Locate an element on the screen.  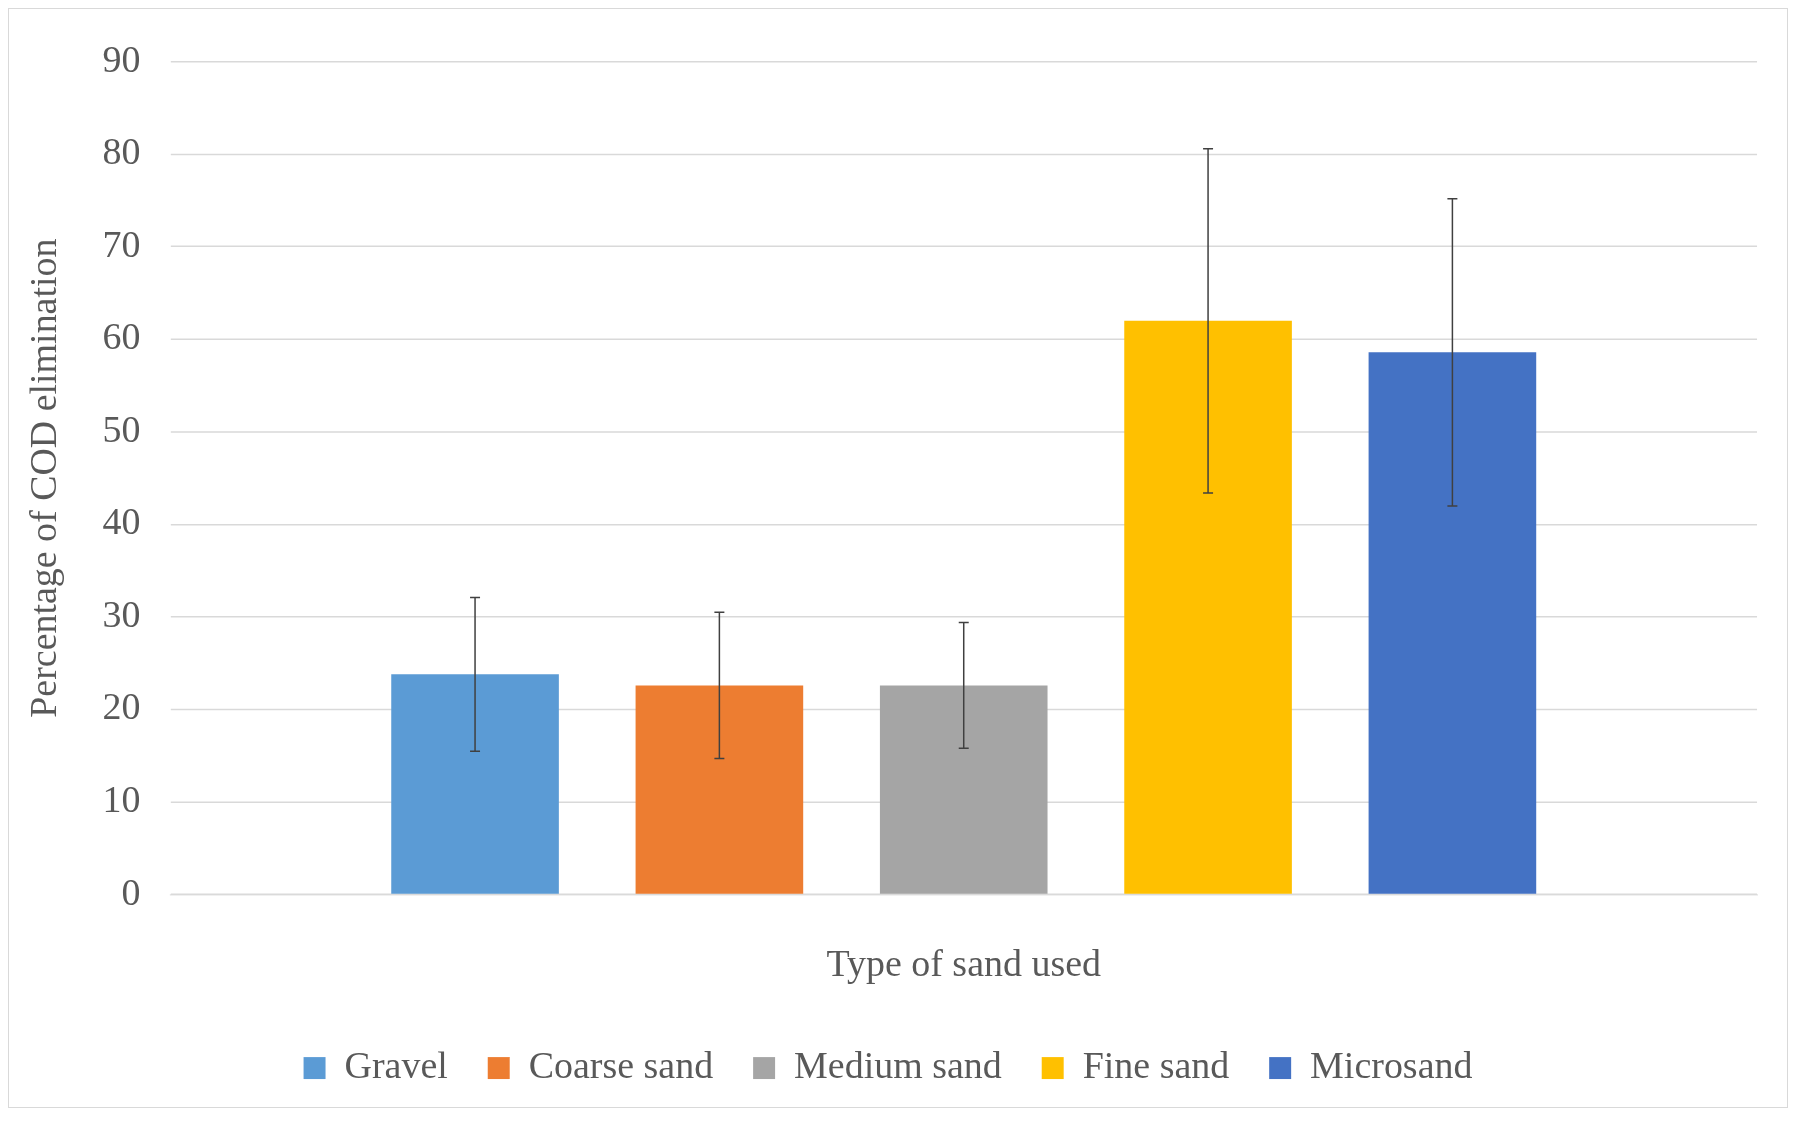
legend-label: Microsand is located at coordinates (1391, 1065).